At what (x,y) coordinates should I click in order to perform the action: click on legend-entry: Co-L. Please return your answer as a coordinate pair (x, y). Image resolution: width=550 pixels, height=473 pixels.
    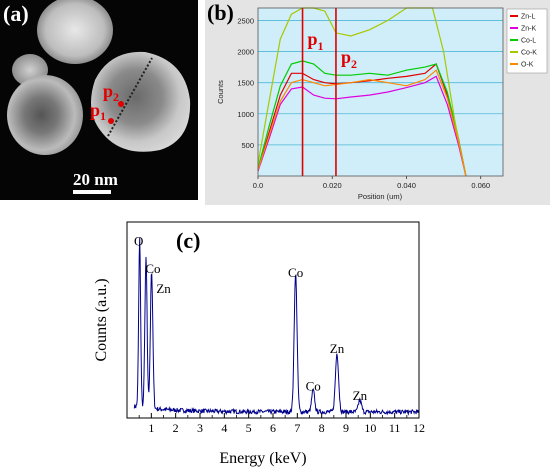
    Looking at the image, I should click on (528, 41).